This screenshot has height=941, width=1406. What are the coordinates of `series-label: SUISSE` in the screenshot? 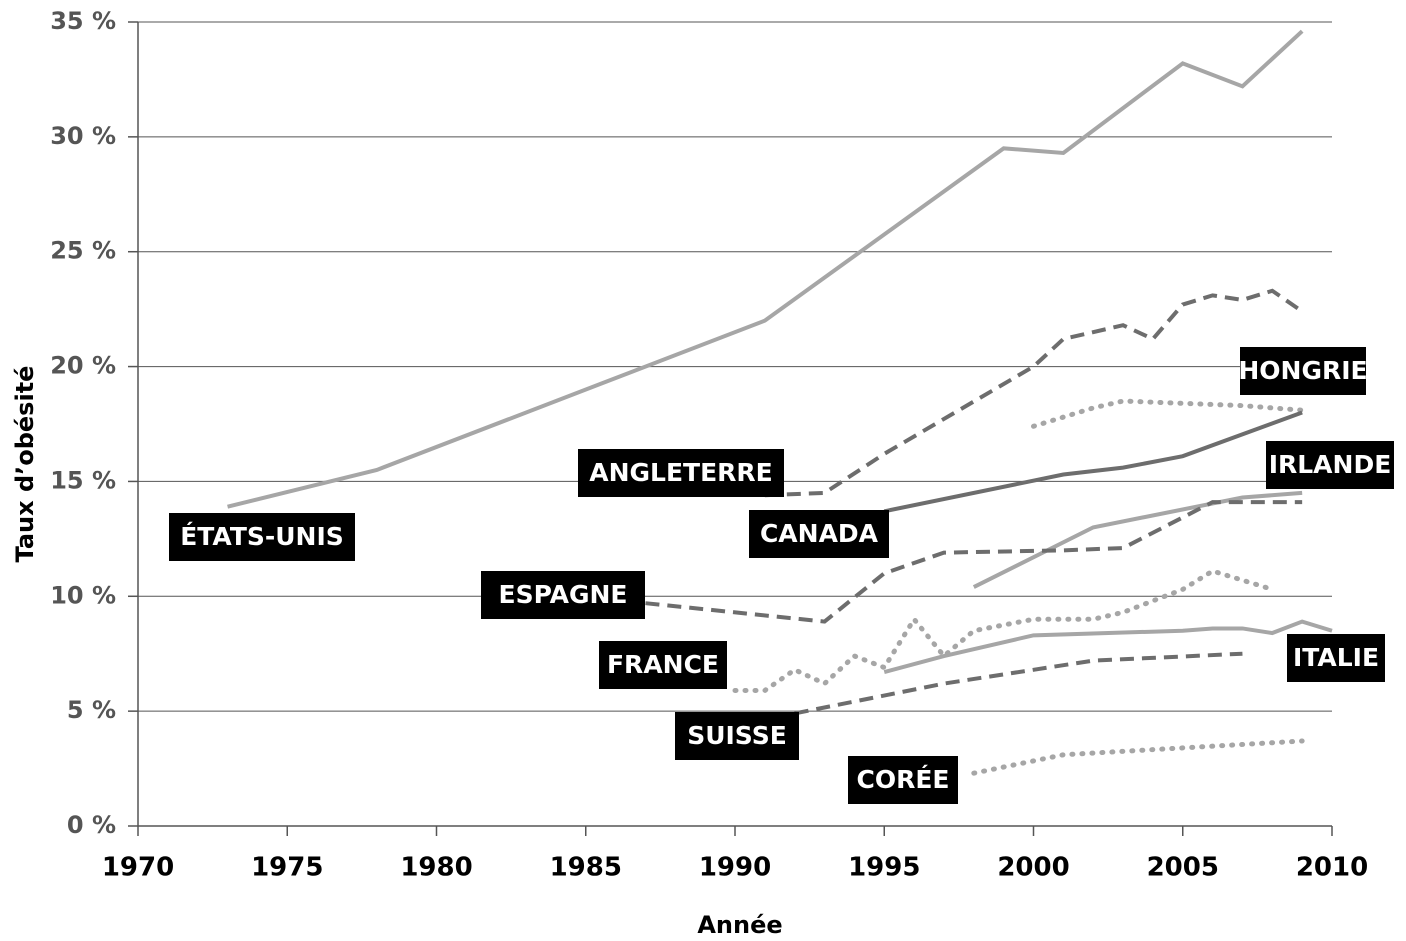 It's located at (737, 735).